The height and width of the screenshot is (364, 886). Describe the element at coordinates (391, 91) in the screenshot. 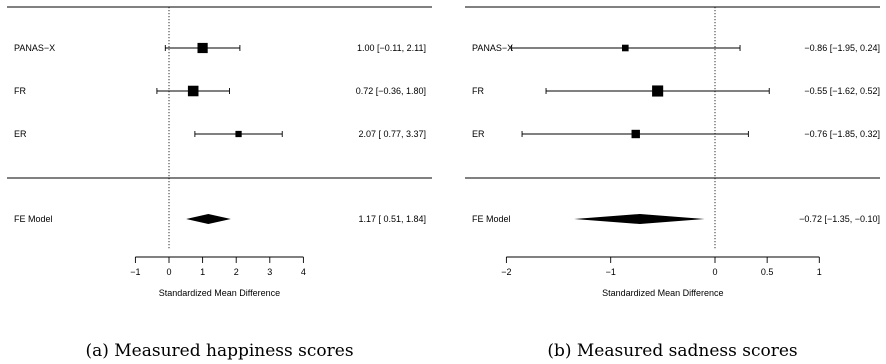

I see `estimate-text: 0.72 [−0.36, 1.80]` at that location.